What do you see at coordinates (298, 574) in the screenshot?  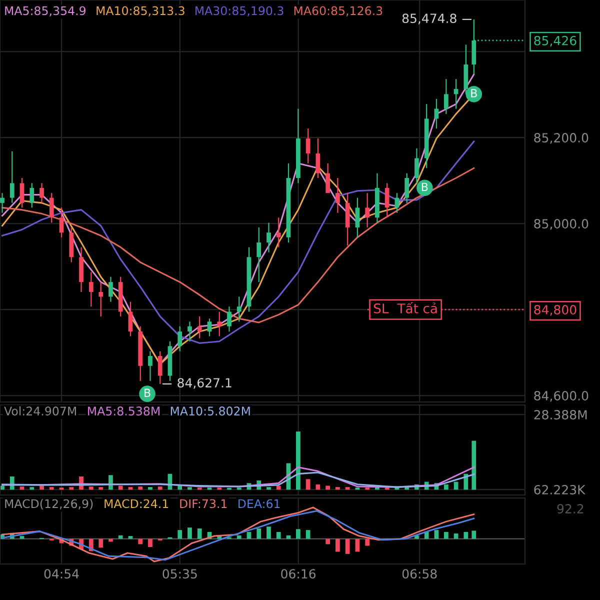 I see `x-tick-label: 06:16` at bounding box center [298, 574].